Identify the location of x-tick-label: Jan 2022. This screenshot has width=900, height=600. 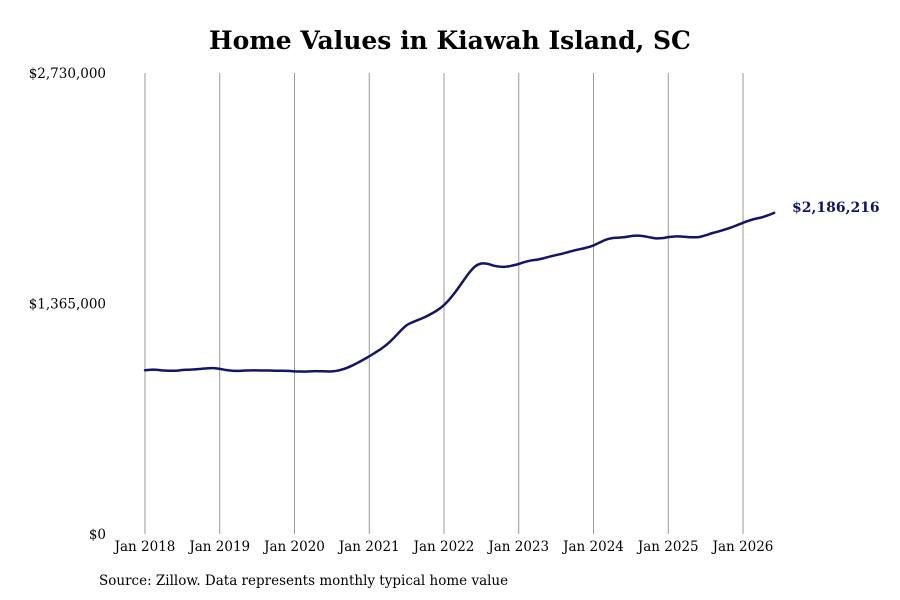
(443, 547).